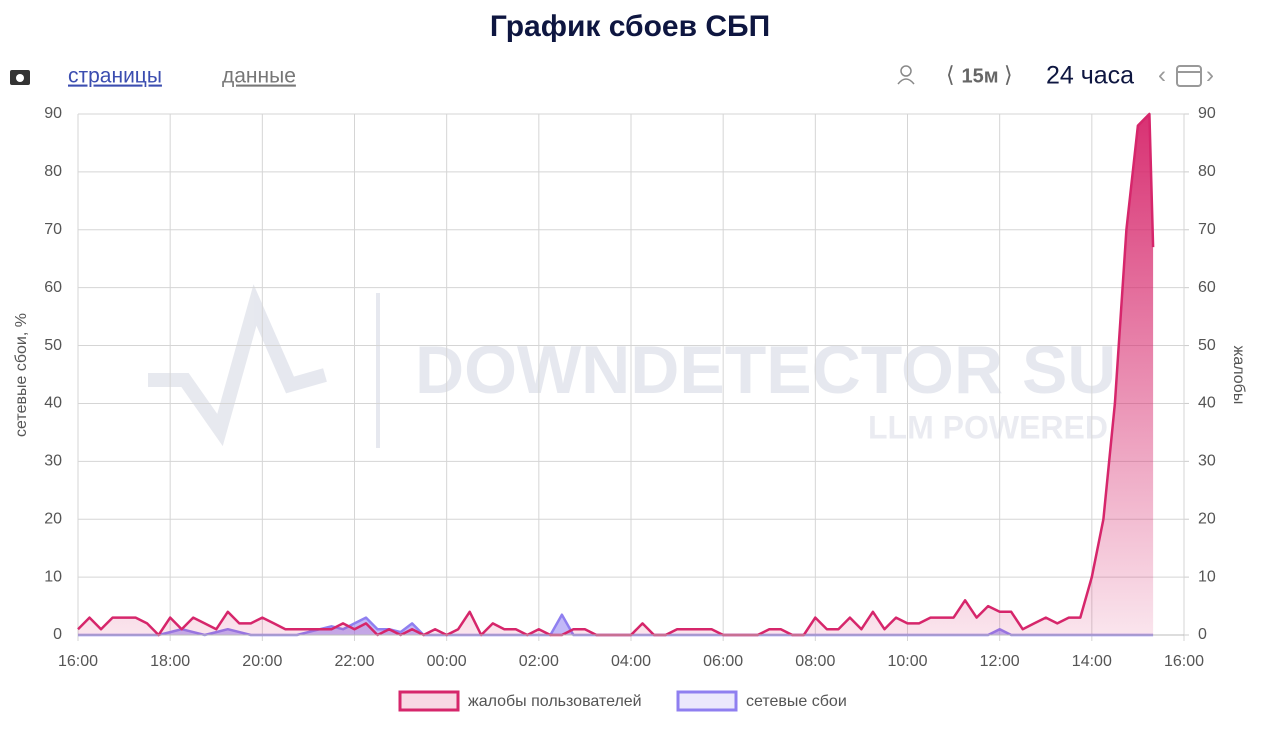  I want to click on y-tick-label: 80, so click(53, 171).